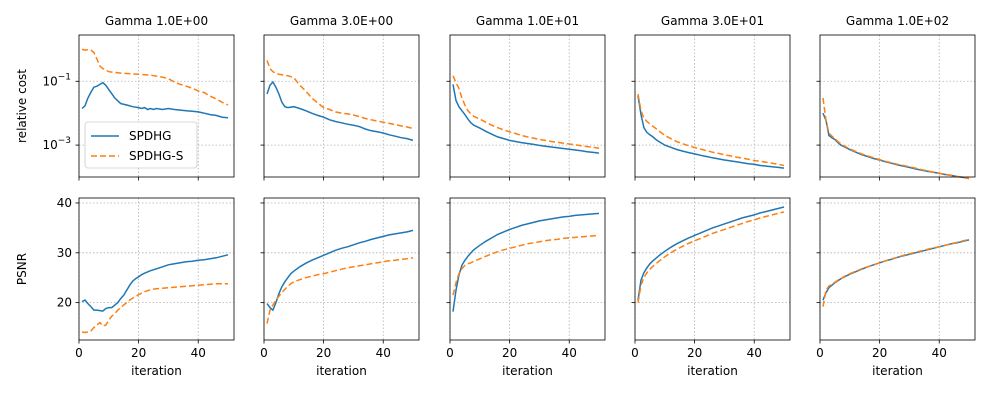  I want to click on panel-title: Gamma 1.0E+02, so click(897, 21).